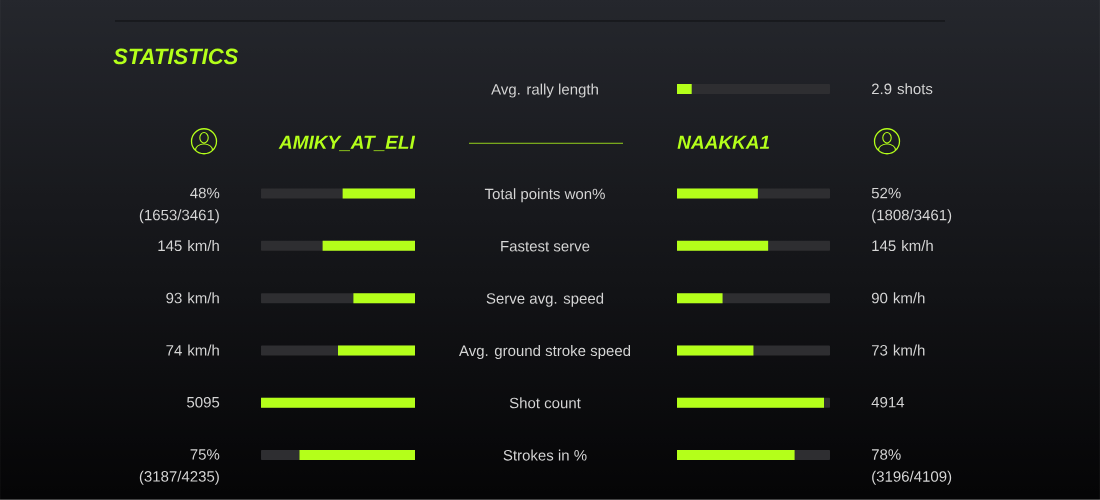 The height and width of the screenshot is (500, 1100). What do you see at coordinates (545, 352) in the screenshot?
I see `y-tick-label: Avg. ground stroke speed` at bounding box center [545, 352].